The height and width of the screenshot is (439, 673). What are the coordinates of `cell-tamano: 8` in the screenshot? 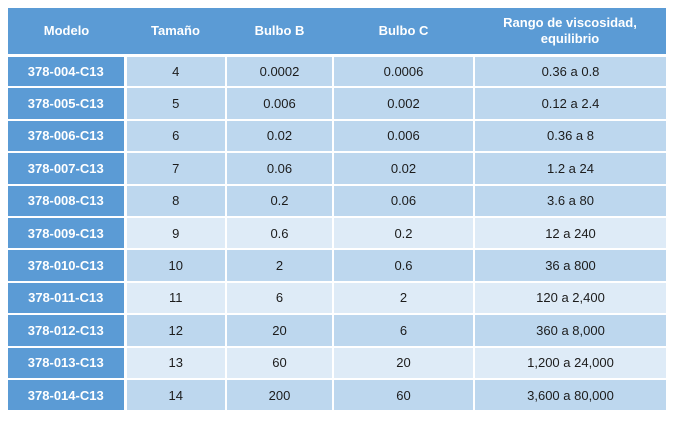 It's located at (176, 201).